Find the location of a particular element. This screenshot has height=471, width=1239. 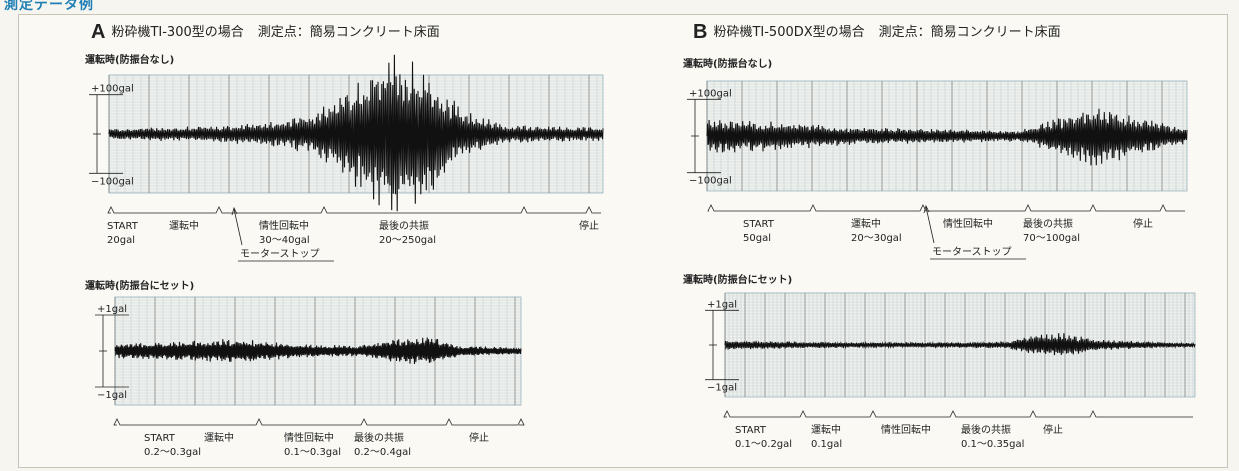

phase-value: 50gal is located at coordinates (757, 238).